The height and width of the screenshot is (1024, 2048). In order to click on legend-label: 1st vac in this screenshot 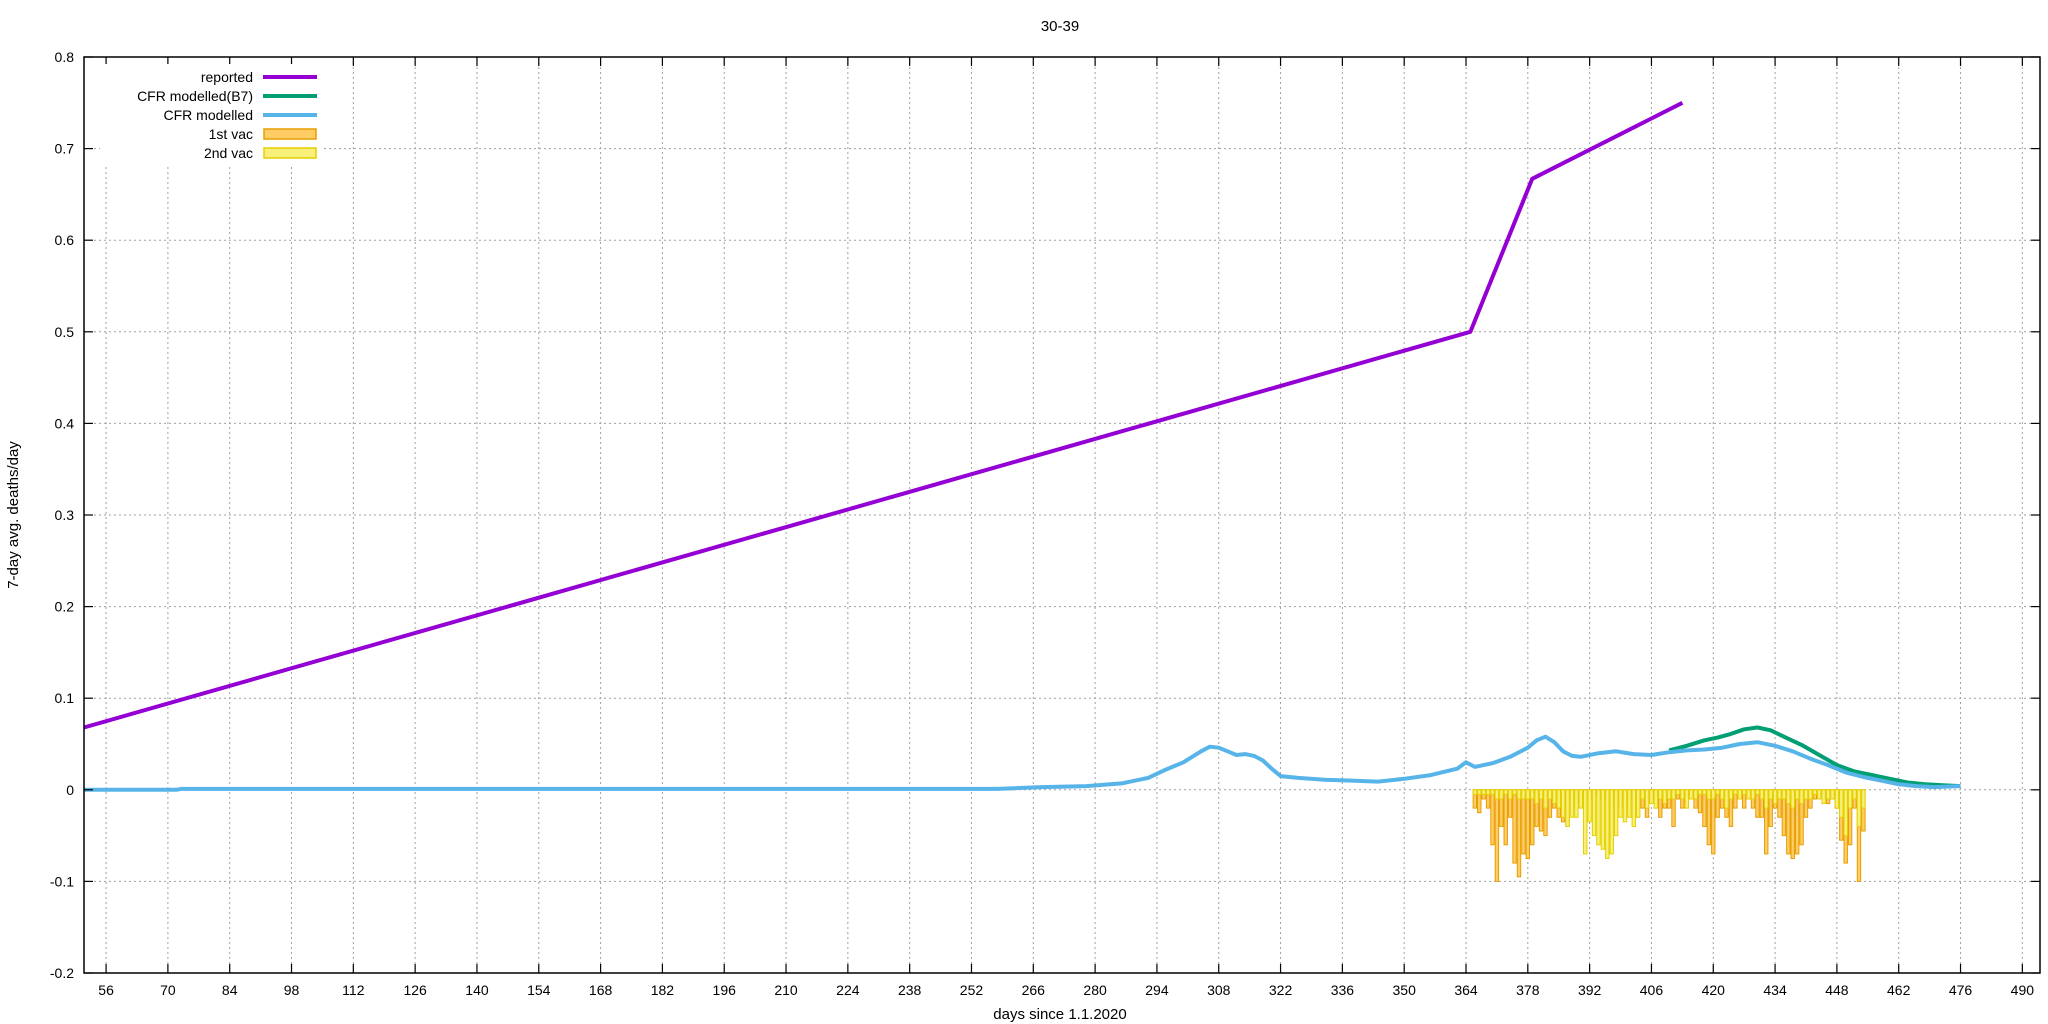, I will do `click(231, 134)`.